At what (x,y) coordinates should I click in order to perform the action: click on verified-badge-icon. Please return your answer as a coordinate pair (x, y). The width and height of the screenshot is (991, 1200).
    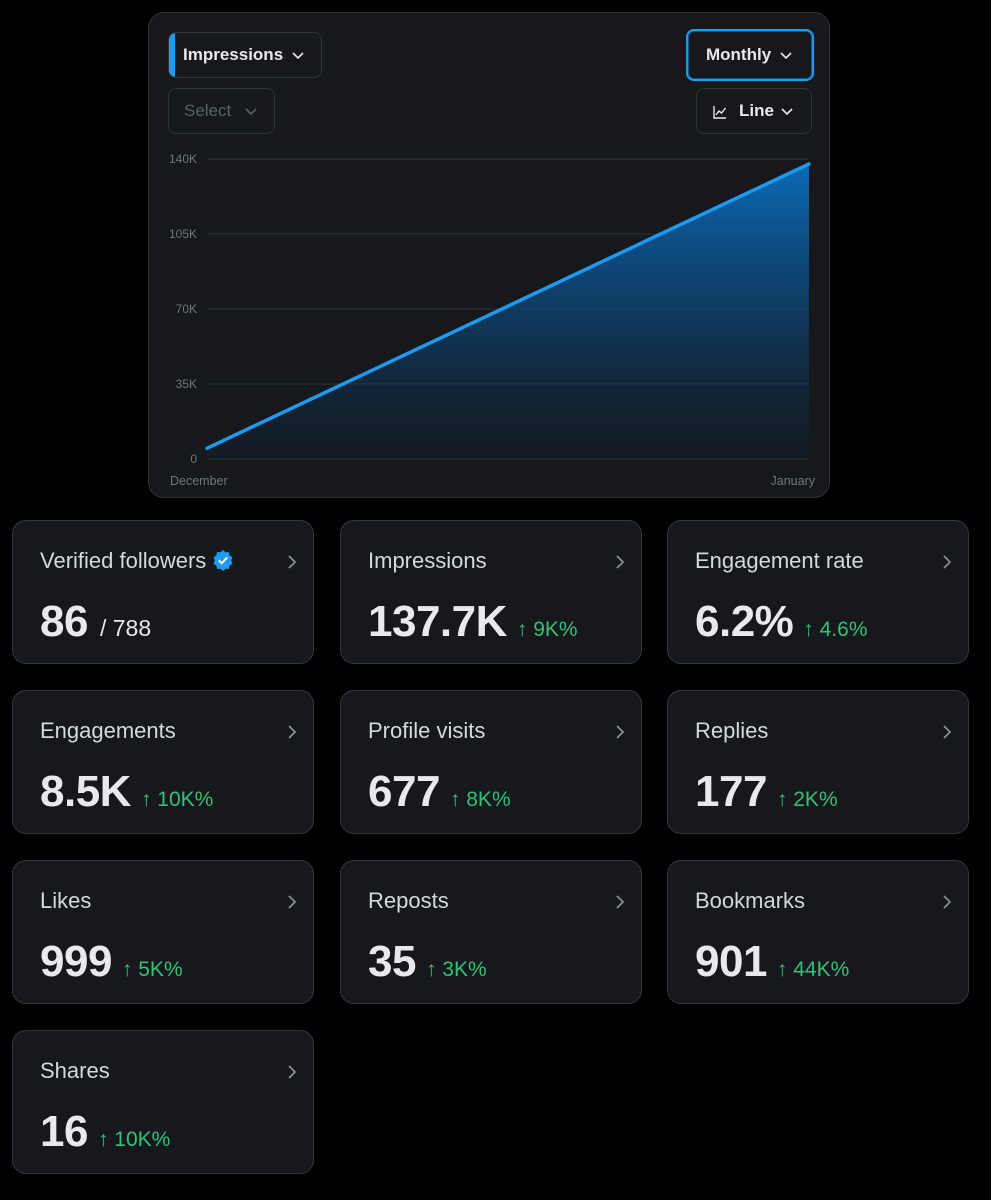
    Looking at the image, I should click on (223, 560).